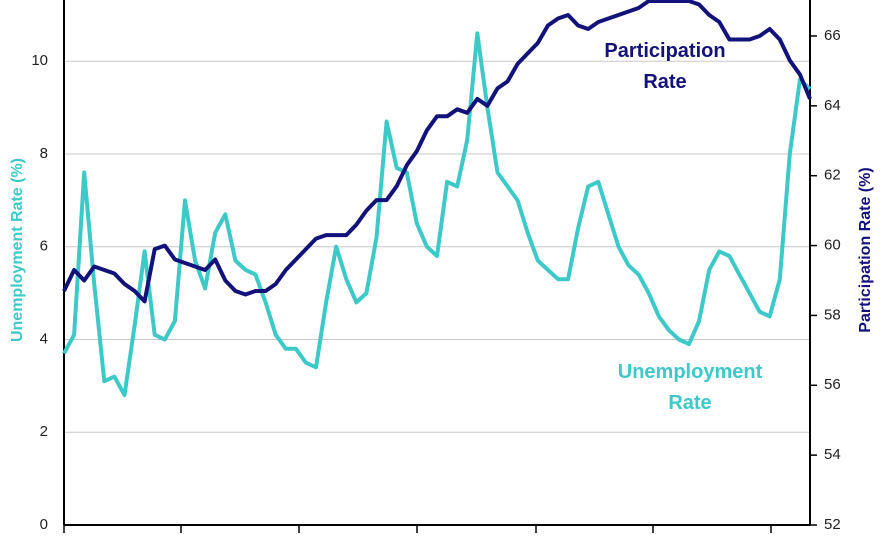  Describe the element at coordinates (832, 35) in the screenshot. I see `y2-tick-label: 66` at that location.